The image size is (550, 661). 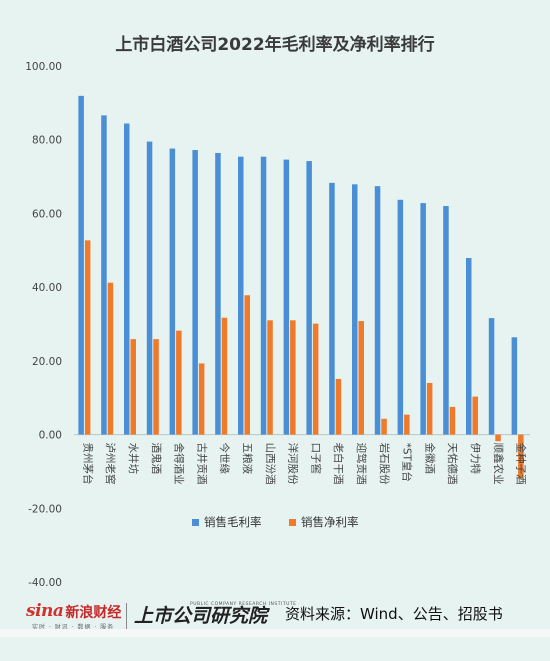 What do you see at coordinates (394, 614) in the screenshot?
I see `data-source: 资料来源：Wind、公告、招股书` at bounding box center [394, 614].